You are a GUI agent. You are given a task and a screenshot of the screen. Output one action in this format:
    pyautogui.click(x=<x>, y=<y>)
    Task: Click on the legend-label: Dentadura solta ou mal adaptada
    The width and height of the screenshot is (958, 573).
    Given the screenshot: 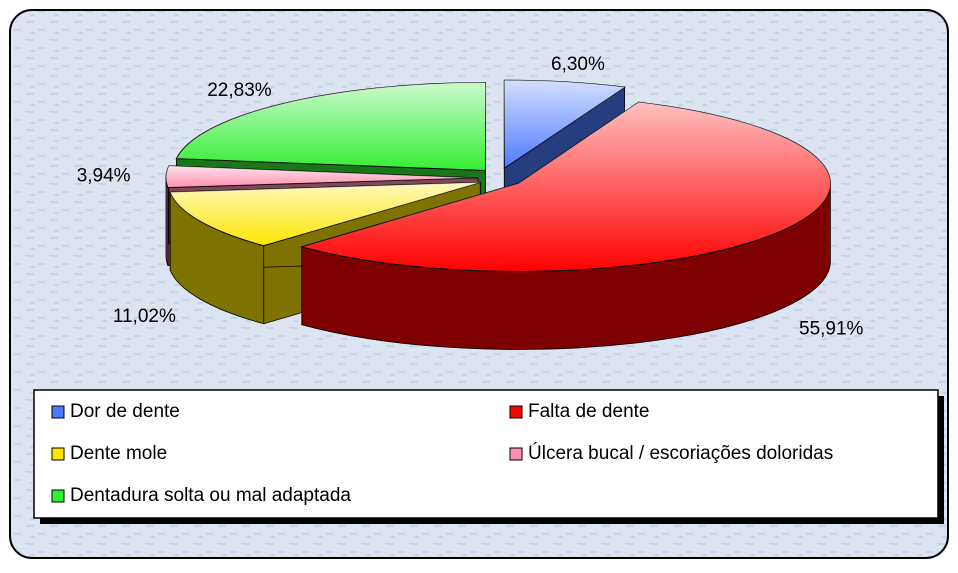 What is the action you would take?
    pyautogui.click(x=210, y=495)
    